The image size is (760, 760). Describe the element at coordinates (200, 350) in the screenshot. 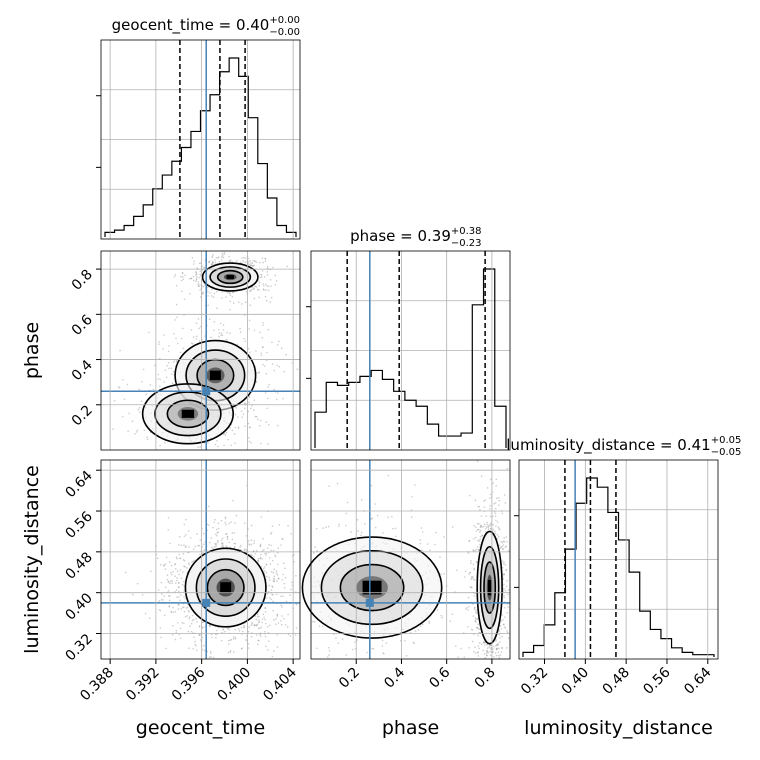

I see `pair-frame` at that location.